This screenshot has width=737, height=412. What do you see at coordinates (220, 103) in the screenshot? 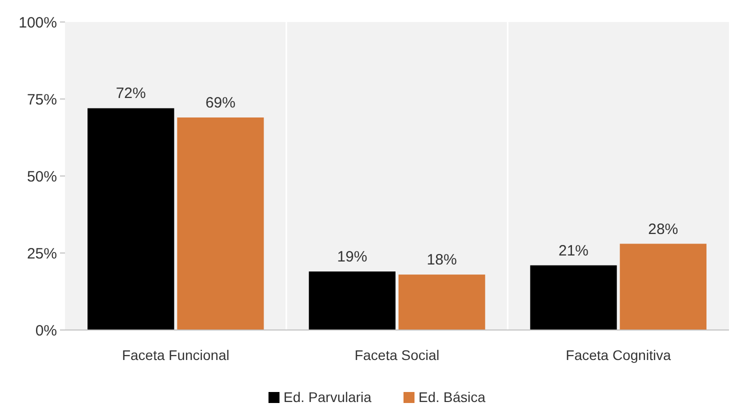
I see `text: 69%` at bounding box center [220, 103].